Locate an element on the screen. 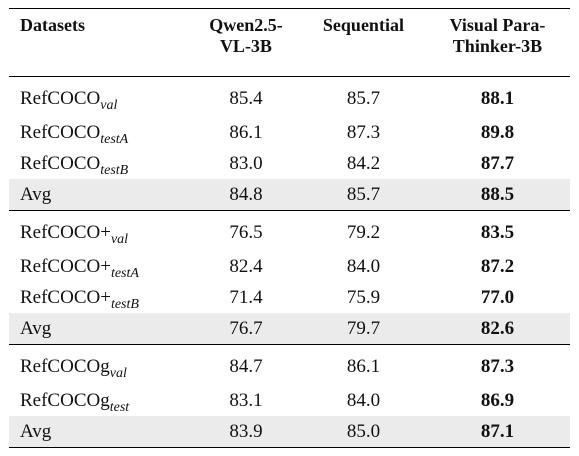  value-cell: 84.8 is located at coordinates (246, 195).